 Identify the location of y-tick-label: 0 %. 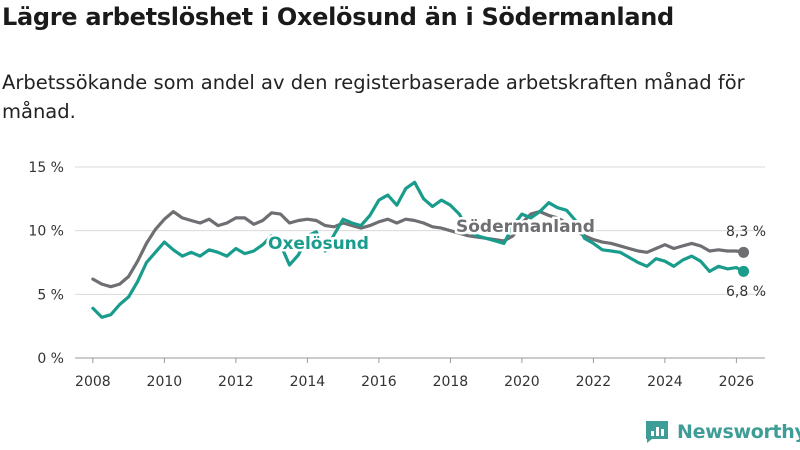
(50, 359).